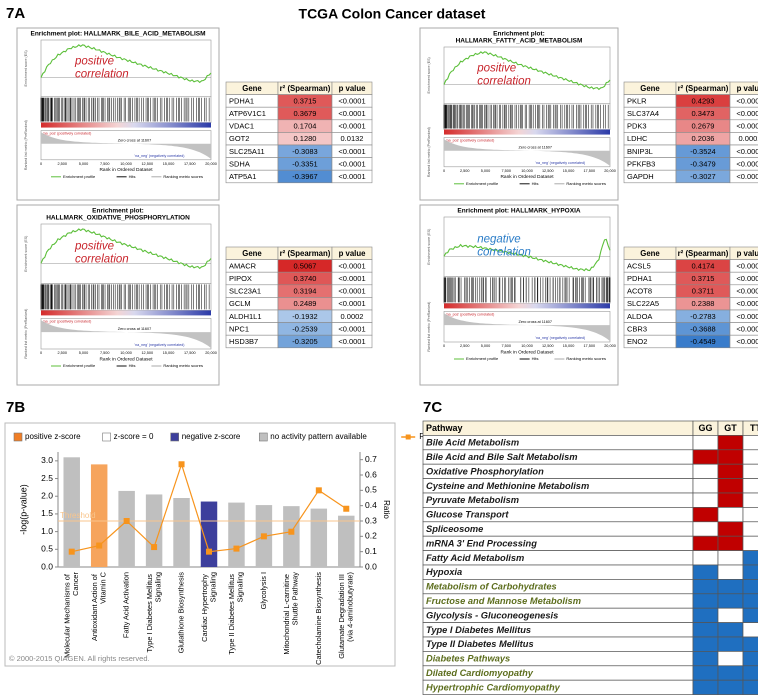 This screenshot has height=696, width=758. What do you see at coordinates (23, 509) in the screenshot?
I see `y-axis-label: -log(p-value)` at bounding box center [23, 509].